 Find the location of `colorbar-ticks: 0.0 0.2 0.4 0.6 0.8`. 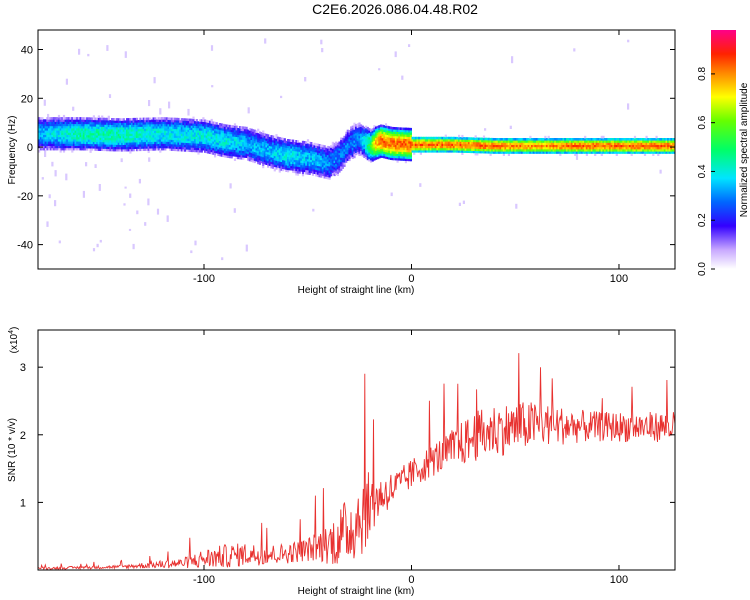

colorbar-ticks: 0.0 0.2 0.4 0.6 0.8 is located at coordinates (706, 171).